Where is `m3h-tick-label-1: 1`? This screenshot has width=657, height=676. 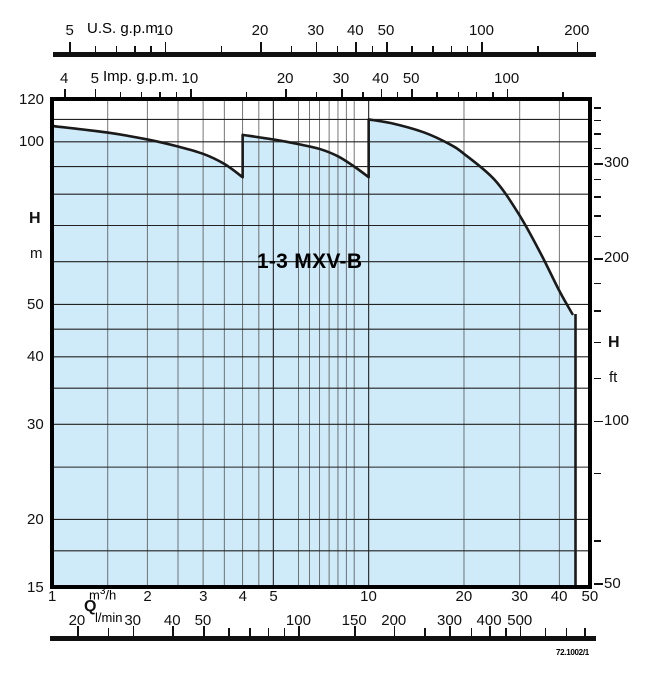 m3h-tick-label-1: 1 is located at coordinates (52, 596).